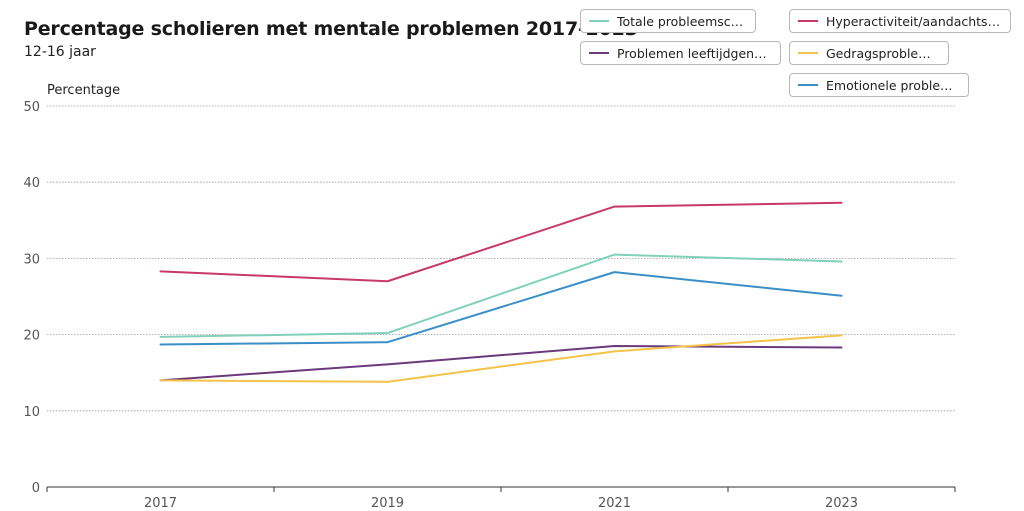 The width and height of the screenshot is (1024, 511). What do you see at coordinates (869, 53) in the screenshot?
I see `legend-item-gedragsproblemen: Gedragsproblemen` at bounding box center [869, 53].